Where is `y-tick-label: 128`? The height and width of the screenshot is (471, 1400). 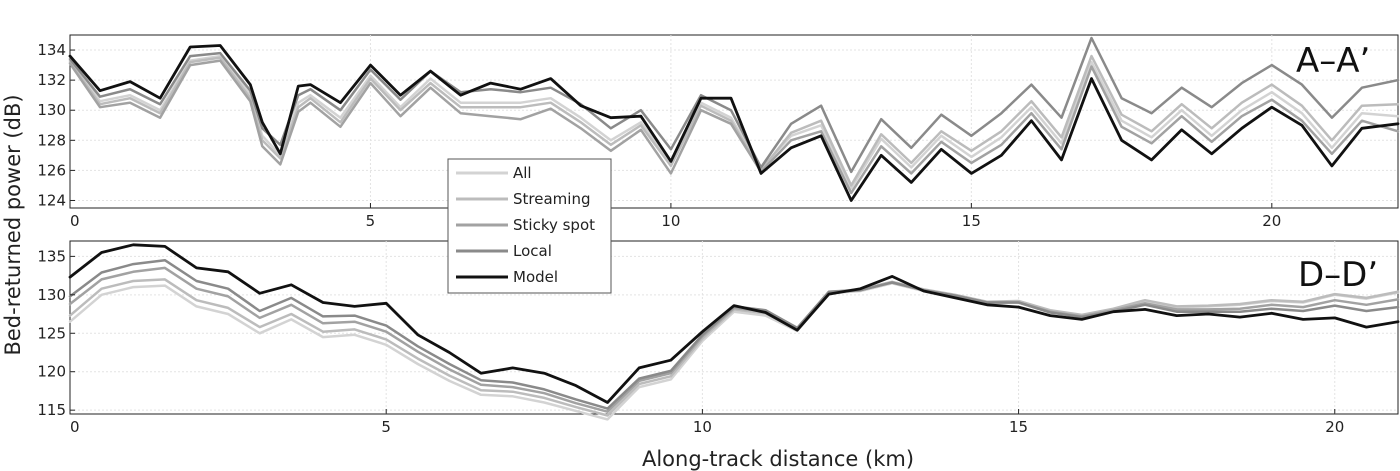 y-tick-label: 128 is located at coordinates (51, 140).